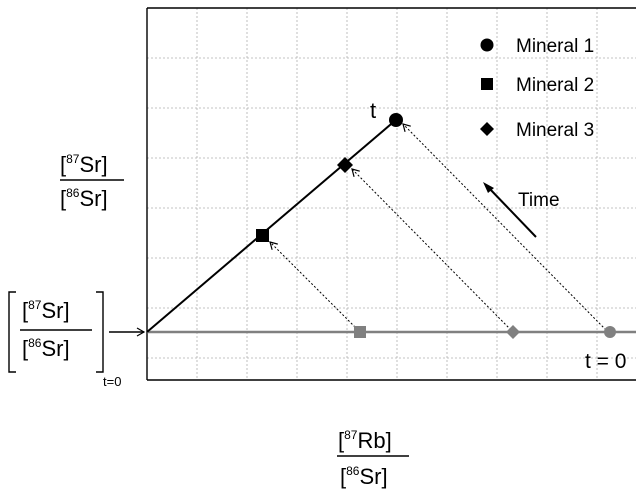  I want to click on time-arrow-label: Time, so click(539, 200).